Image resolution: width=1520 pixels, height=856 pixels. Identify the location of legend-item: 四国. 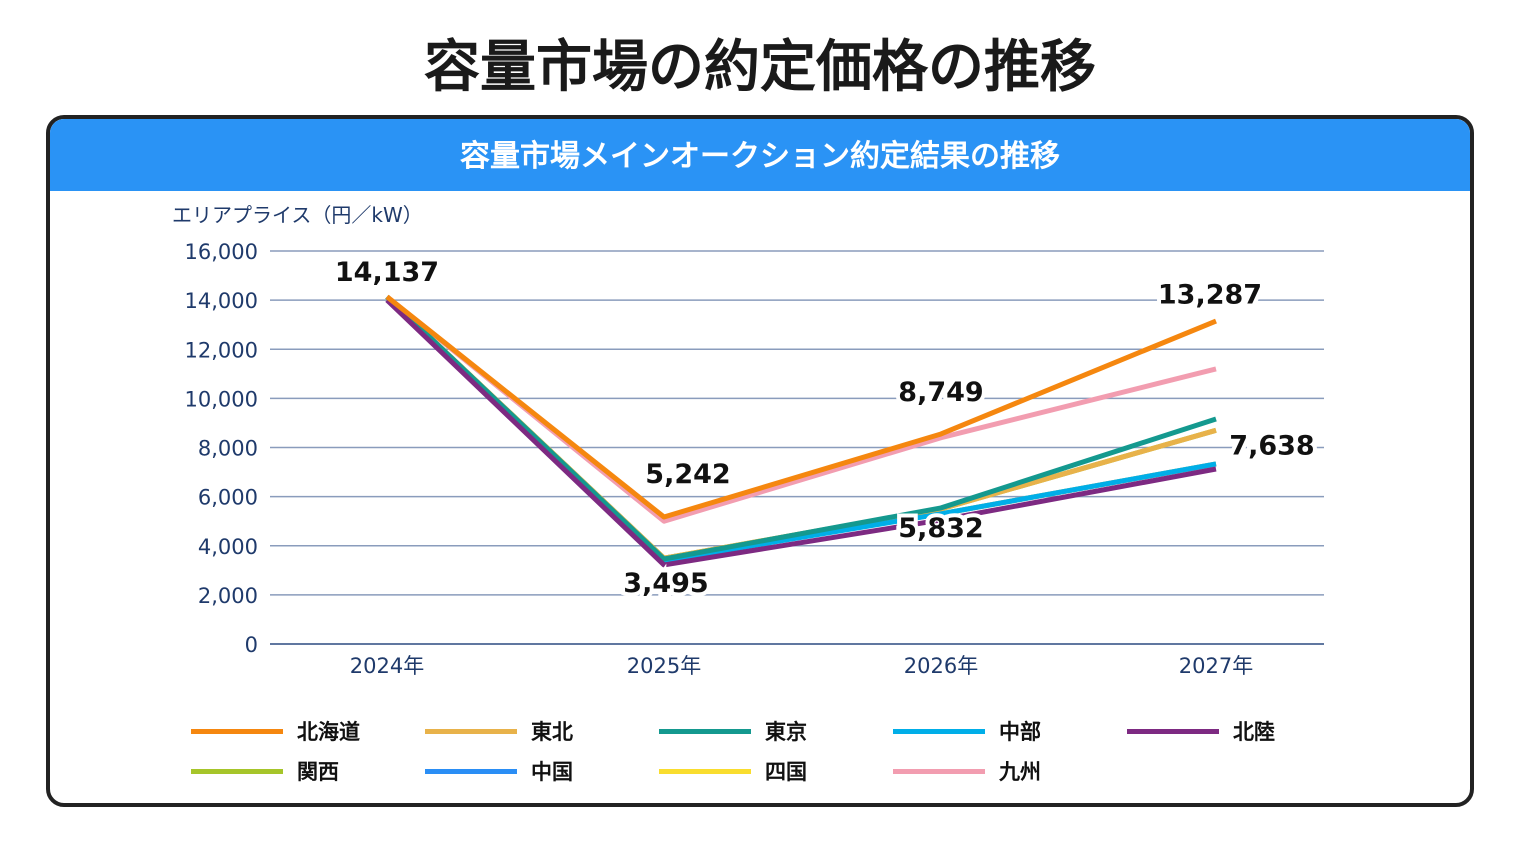
(733, 771).